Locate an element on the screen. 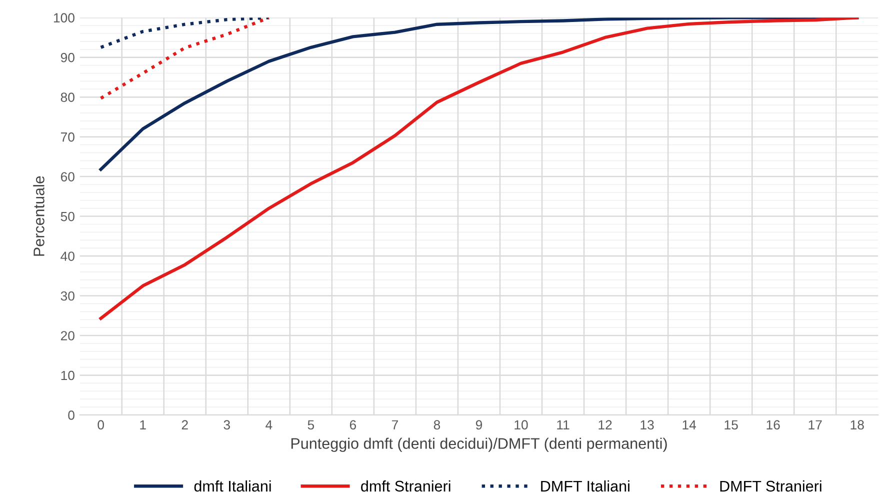  x-tick-label: 11 is located at coordinates (563, 425).